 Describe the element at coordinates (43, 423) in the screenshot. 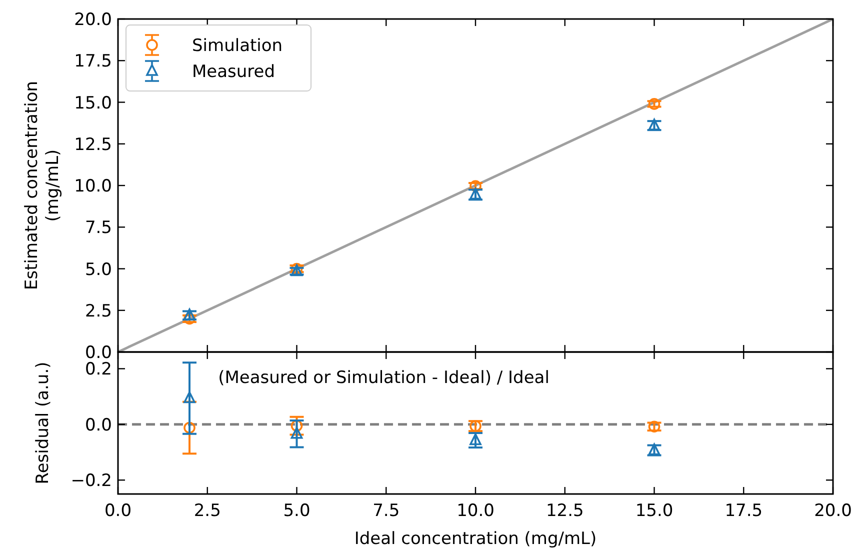

I see `y-axis-title: Residual (a.u.)` at that location.